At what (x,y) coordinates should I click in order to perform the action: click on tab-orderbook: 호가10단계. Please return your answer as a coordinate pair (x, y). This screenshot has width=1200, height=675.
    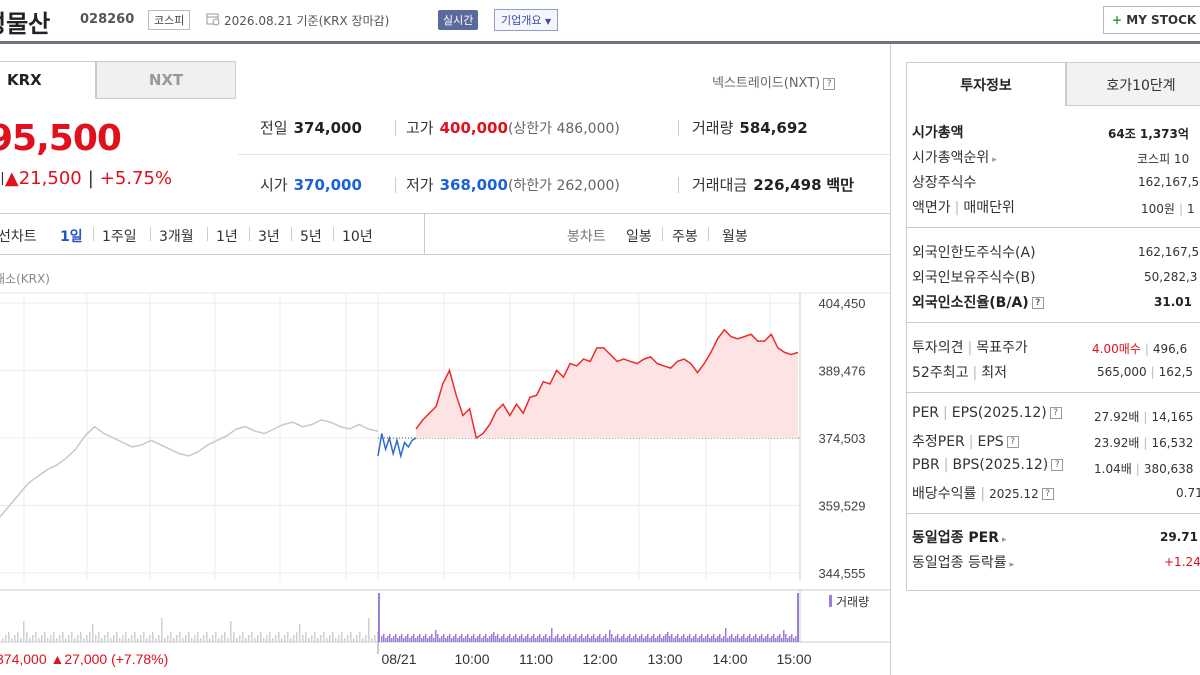
    Looking at the image, I should click on (1133, 84).